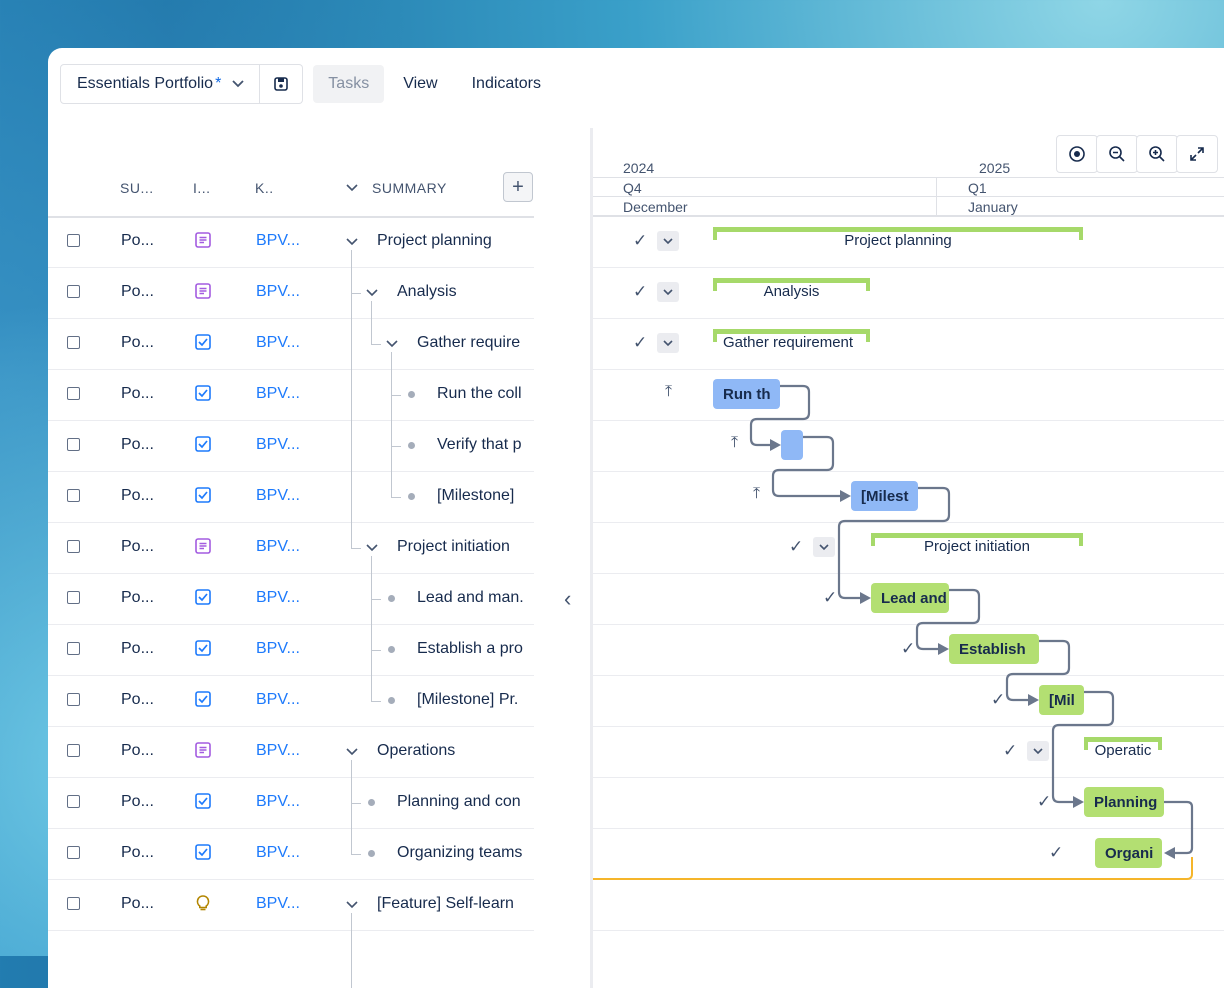  I want to click on portfolio-selector: Essentials Portfolio *, so click(160, 84).